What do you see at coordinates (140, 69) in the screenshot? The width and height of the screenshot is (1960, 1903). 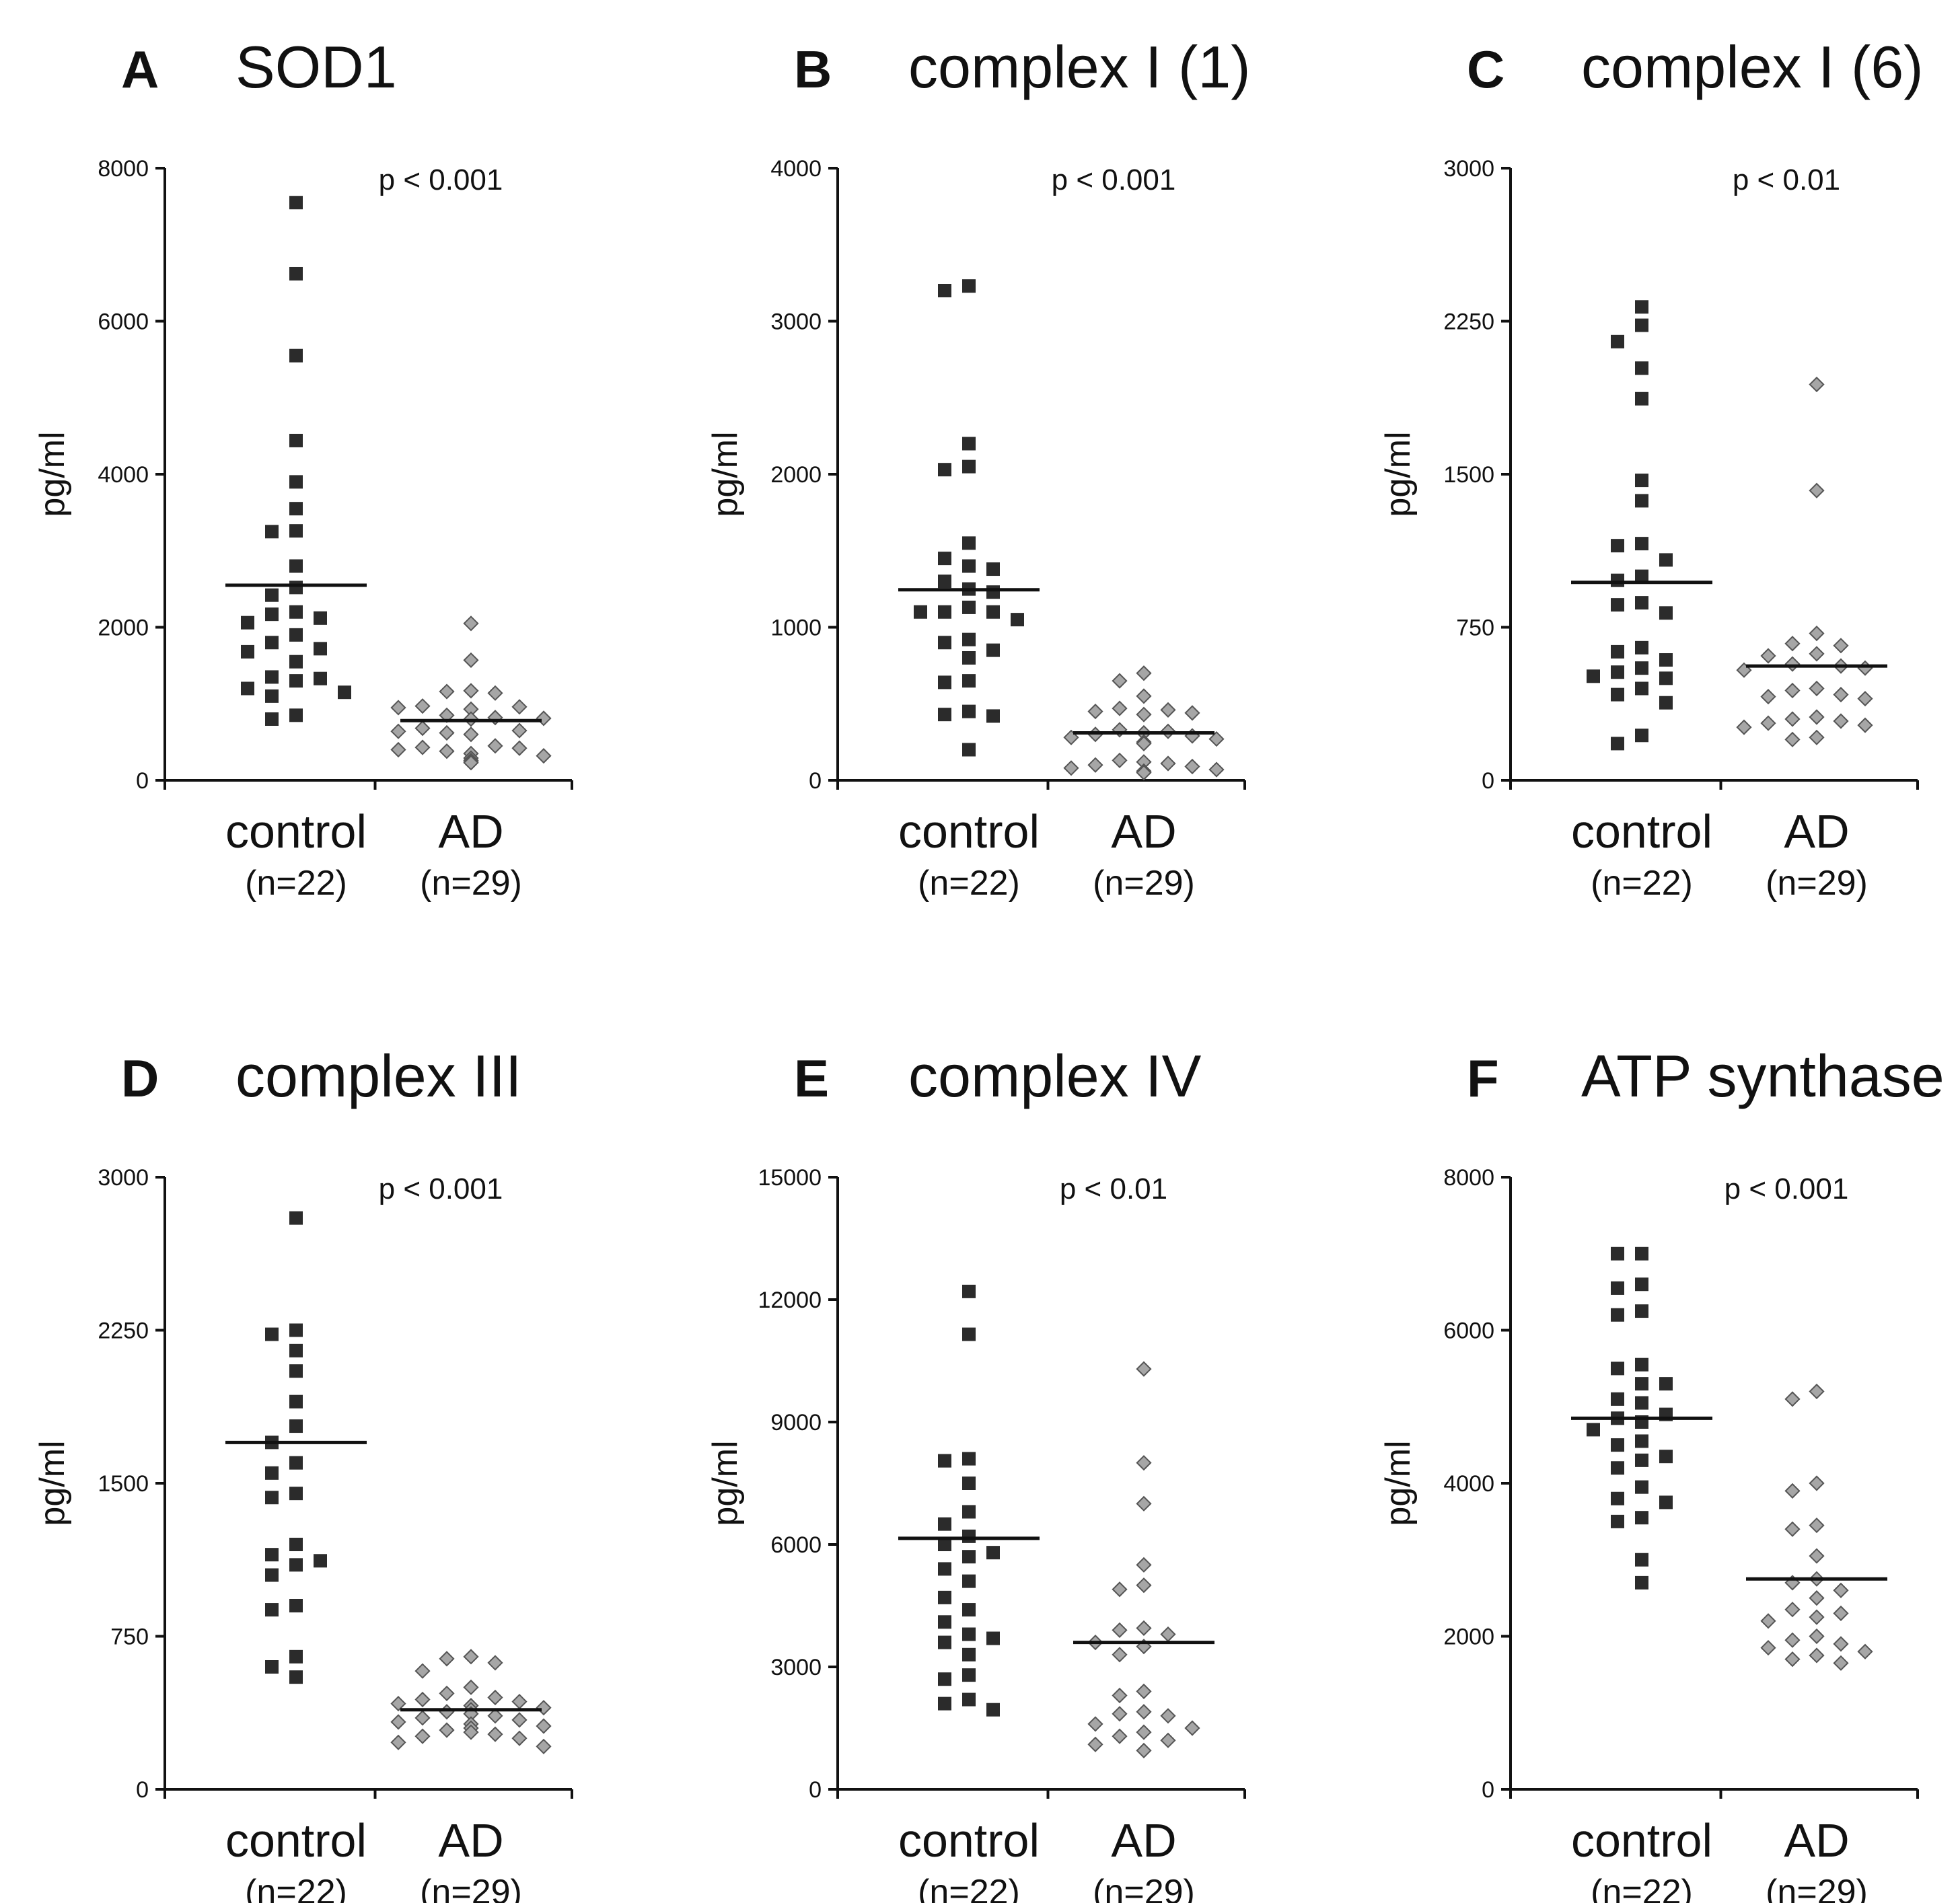 I see `panel-letter: A` at bounding box center [140, 69].